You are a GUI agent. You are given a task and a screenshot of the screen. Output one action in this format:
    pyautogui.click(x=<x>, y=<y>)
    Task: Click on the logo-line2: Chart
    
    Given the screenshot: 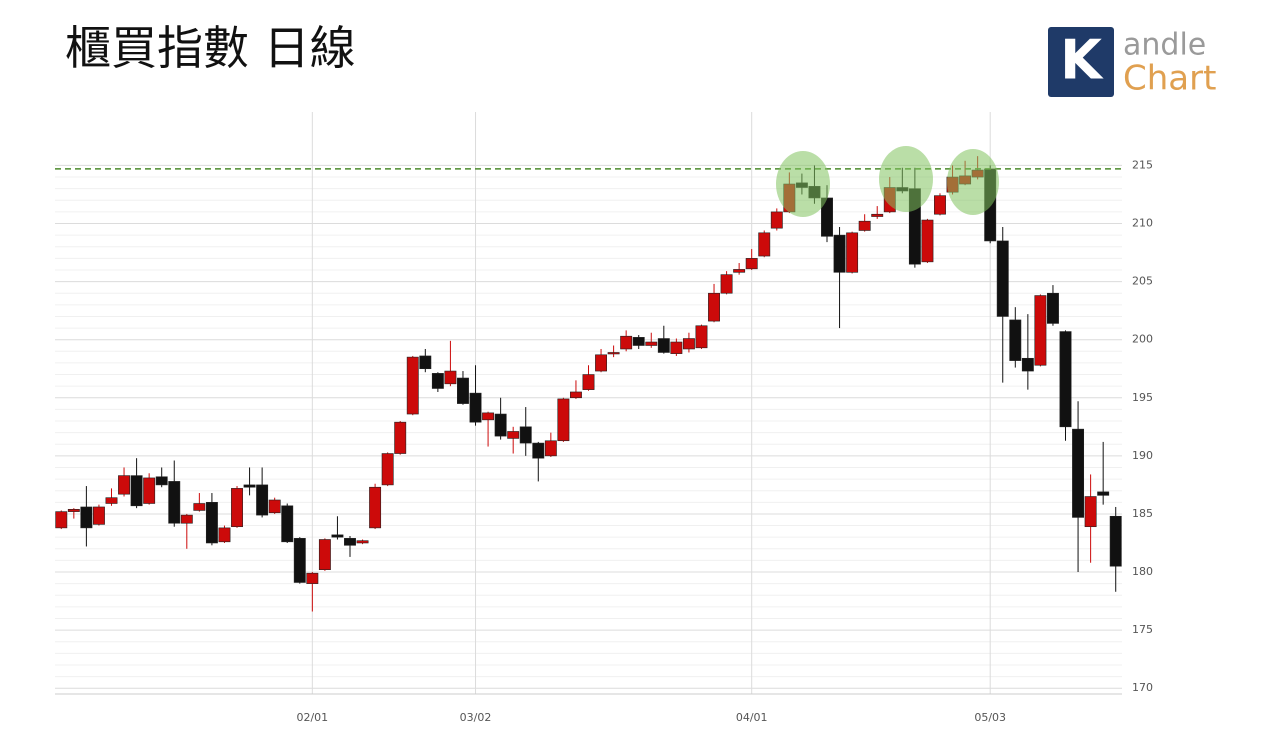 What is the action you would take?
    pyautogui.click(x=1169, y=79)
    